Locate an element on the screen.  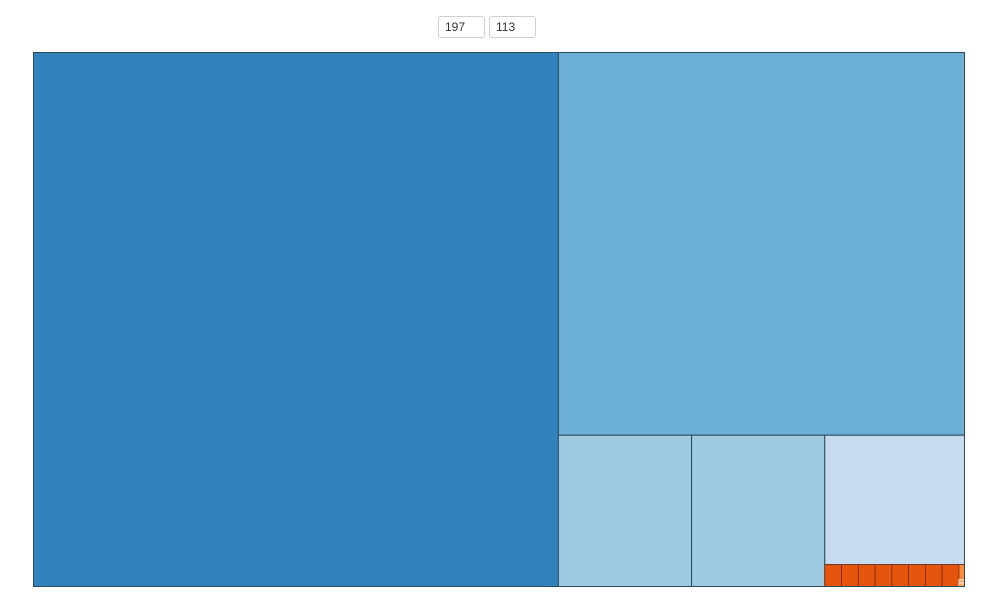
height-input is located at coordinates (512, 27).